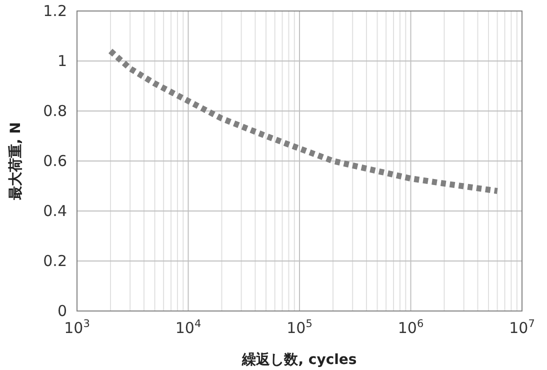 The image size is (547, 370). Describe the element at coordinates (188, 327) in the screenshot. I see `x-tick-label: 10$^{4}$` at that location.